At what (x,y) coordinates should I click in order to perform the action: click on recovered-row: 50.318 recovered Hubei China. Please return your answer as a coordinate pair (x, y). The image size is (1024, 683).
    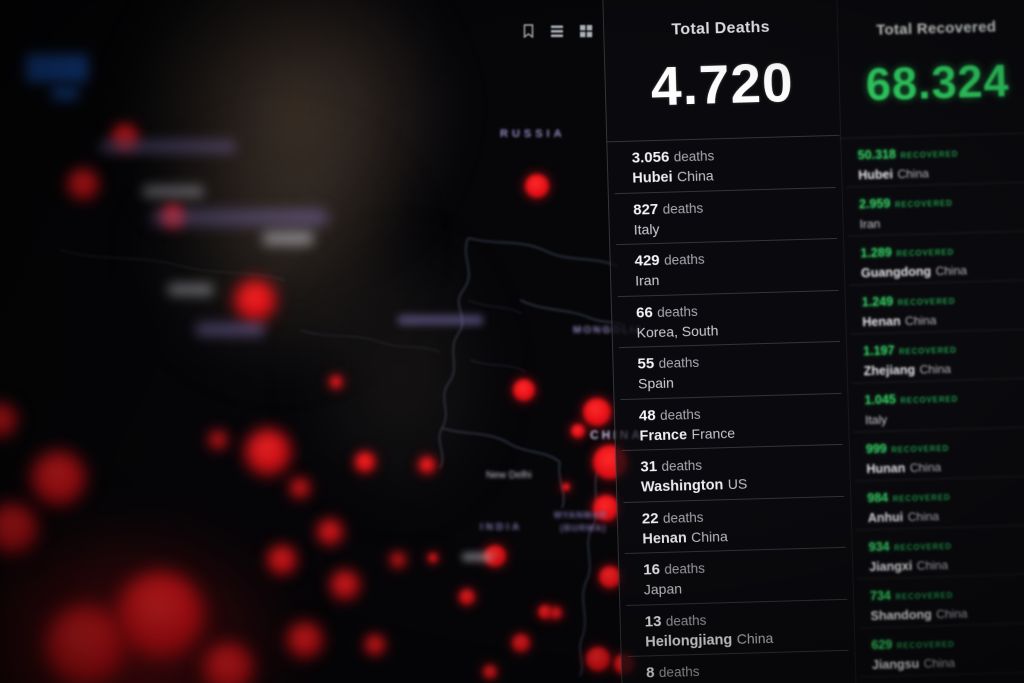
    Looking at the image, I should click on (934, 160).